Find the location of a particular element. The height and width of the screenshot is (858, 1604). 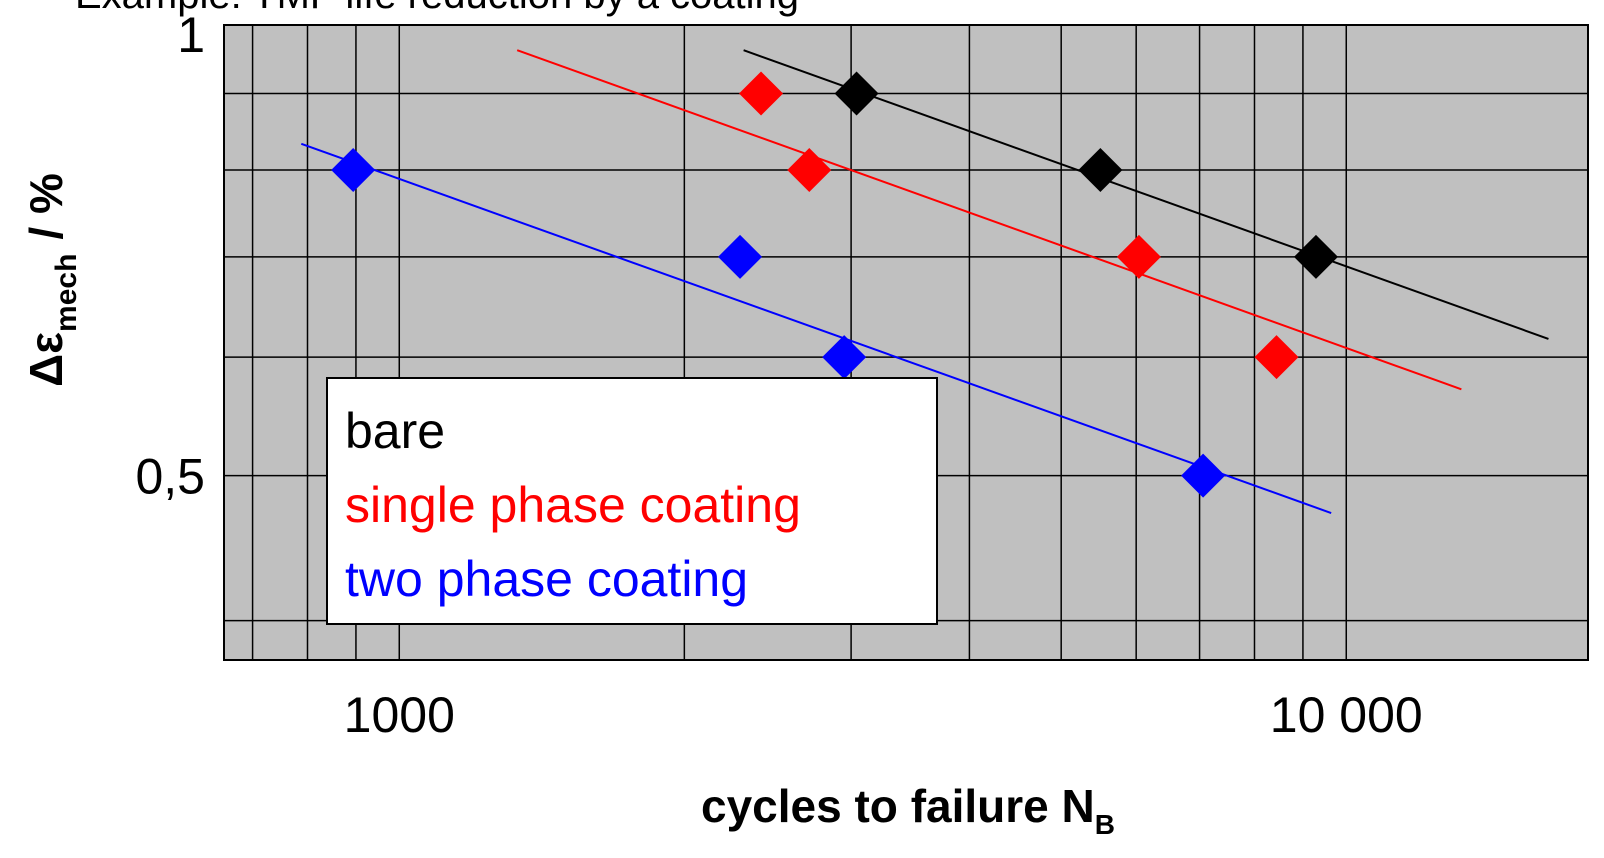

legend-entry: bare is located at coordinates (395, 431).